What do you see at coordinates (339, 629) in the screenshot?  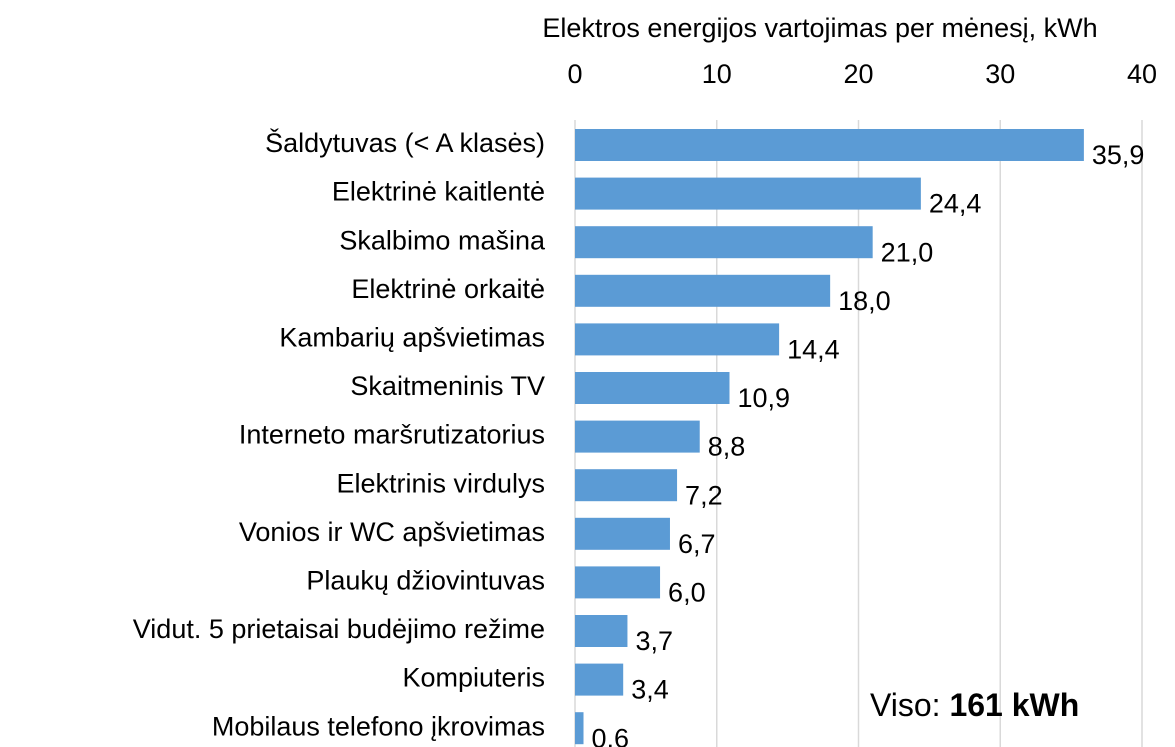 I see `y-tick-label: Vidut. 5 prietaisai budėjimo režime` at bounding box center [339, 629].